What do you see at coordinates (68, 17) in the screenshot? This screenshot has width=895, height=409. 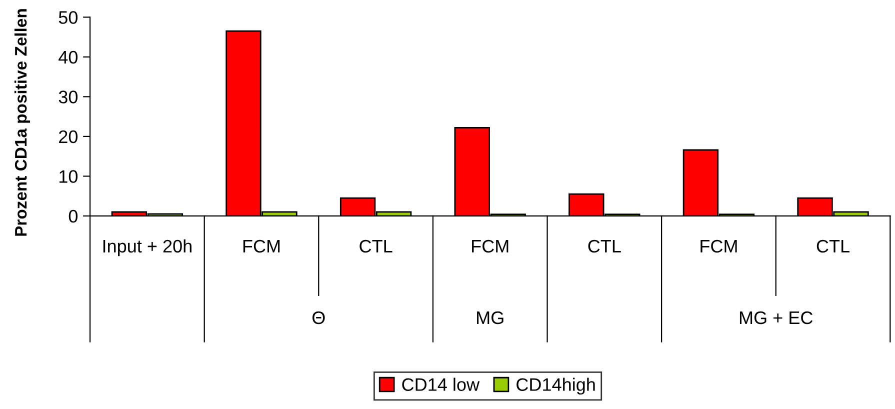 I see `y-tick-label: 50` at bounding box center [68, 17].